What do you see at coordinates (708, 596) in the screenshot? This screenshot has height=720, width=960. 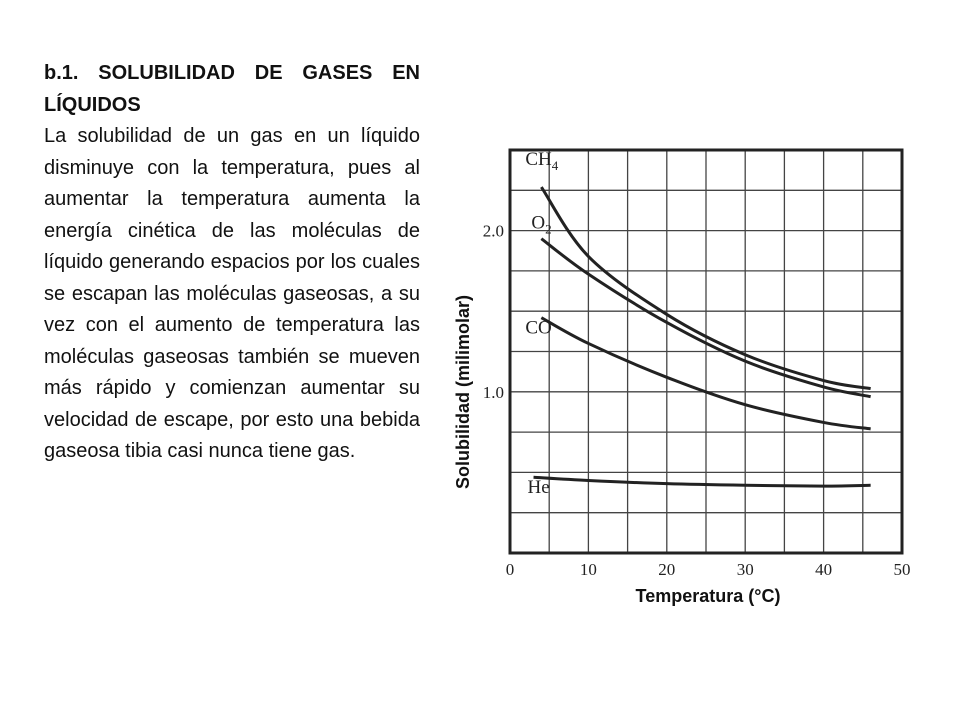 I see `x-axis-label: Temperatura (°C)` at bounding box center [708, 596].